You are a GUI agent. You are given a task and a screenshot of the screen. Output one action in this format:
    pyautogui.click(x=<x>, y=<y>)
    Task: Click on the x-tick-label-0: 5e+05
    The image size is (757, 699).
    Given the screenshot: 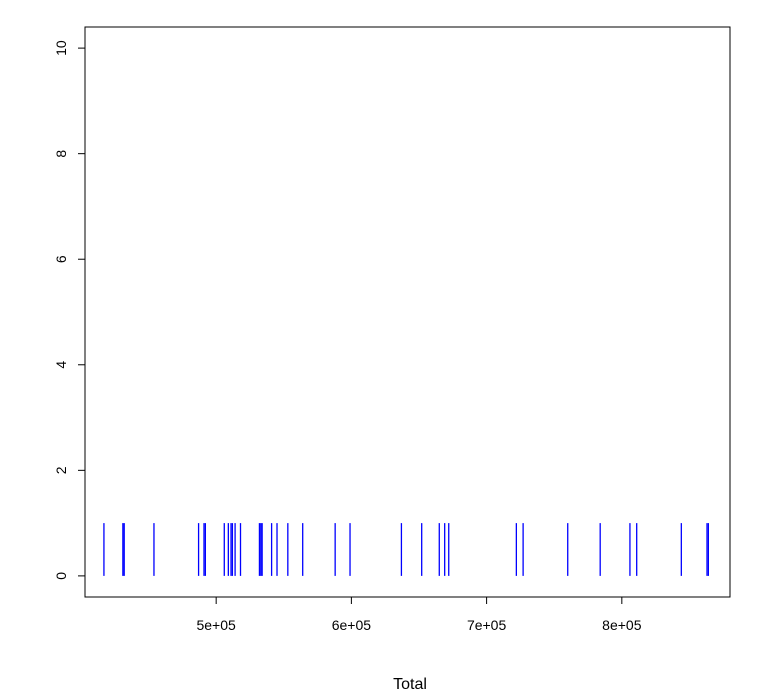 What is the action you would take?
    pyautogui.click(x=216, y=625)
    